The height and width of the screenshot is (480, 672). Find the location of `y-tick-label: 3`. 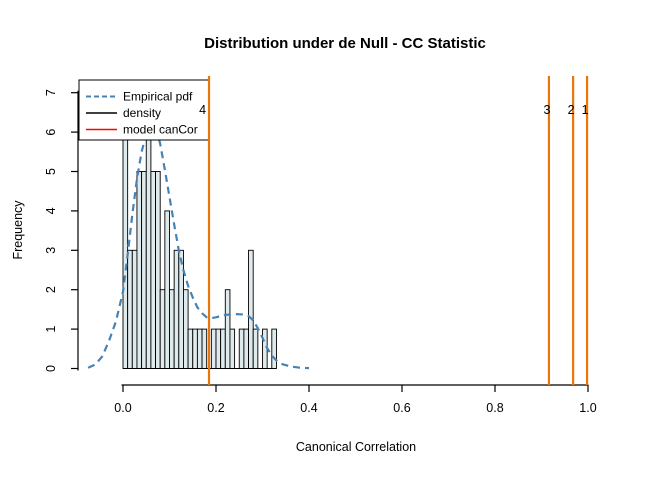

y-tick-label: 3 is located at coordinates (51, 250).